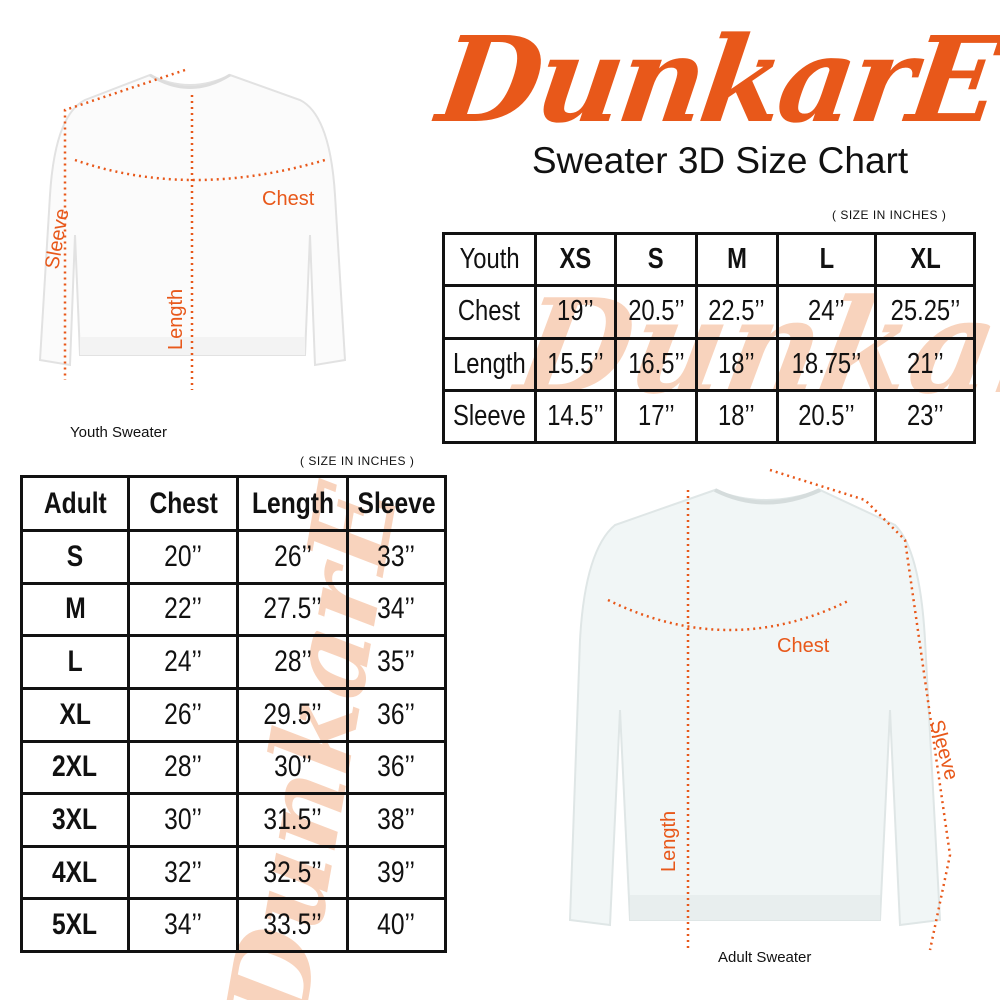  Describe the element at coordinates (860, 709) in the screenshot. I see `adult-sleeve-arrow` at that location.